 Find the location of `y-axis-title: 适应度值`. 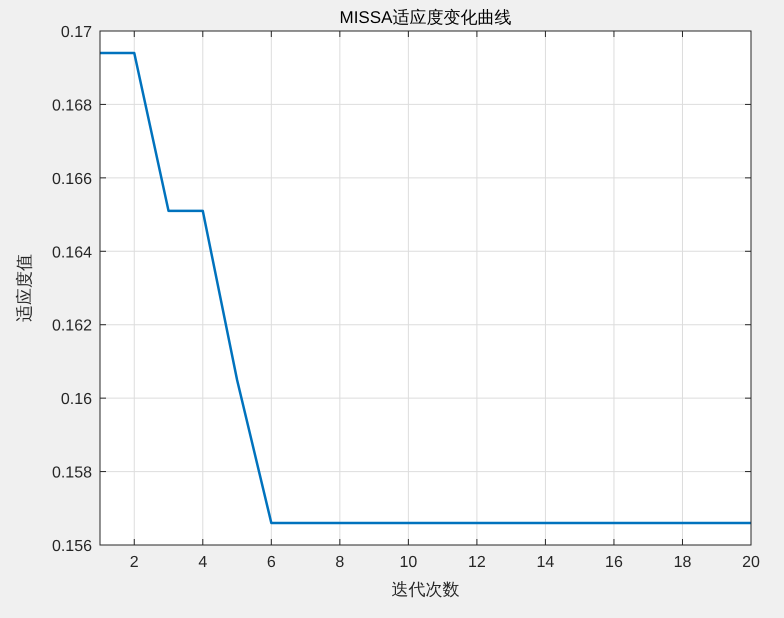

y-axis-title: 适应度值 is located at coordinates (25, 288).